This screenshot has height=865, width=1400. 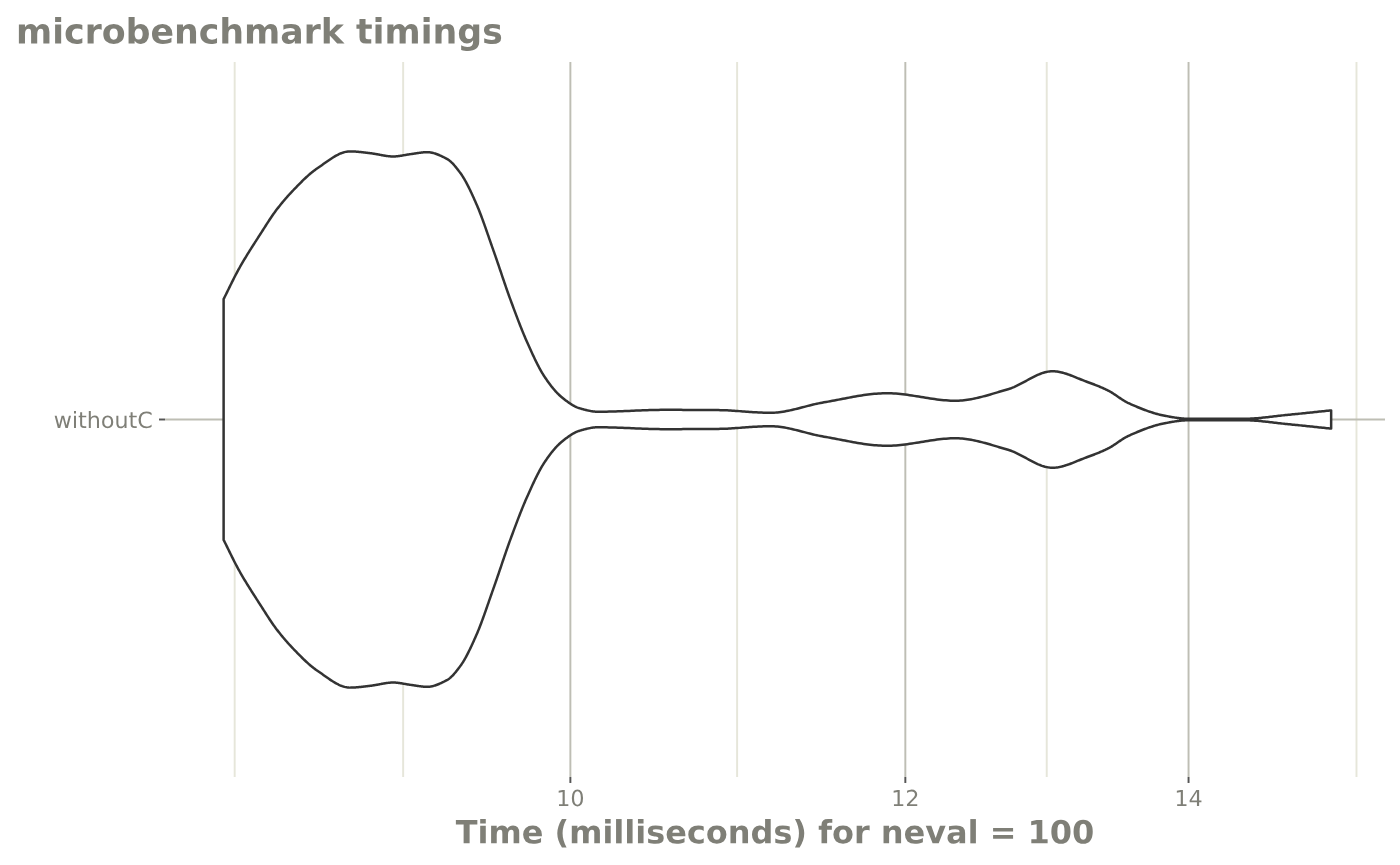 I want to click on x-axis-title: Time (milliseconds) for neval = 100, so click(x=774, y=833).